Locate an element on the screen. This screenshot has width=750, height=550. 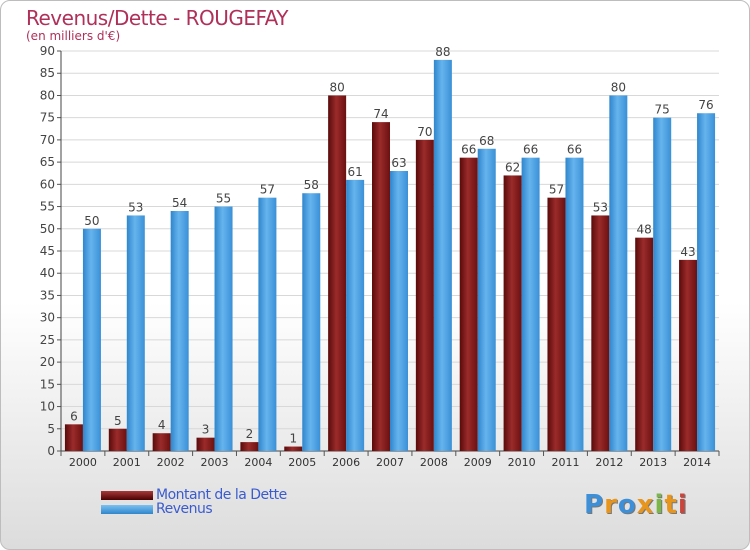
data-label: 54 is located at coordinates (179, 203).